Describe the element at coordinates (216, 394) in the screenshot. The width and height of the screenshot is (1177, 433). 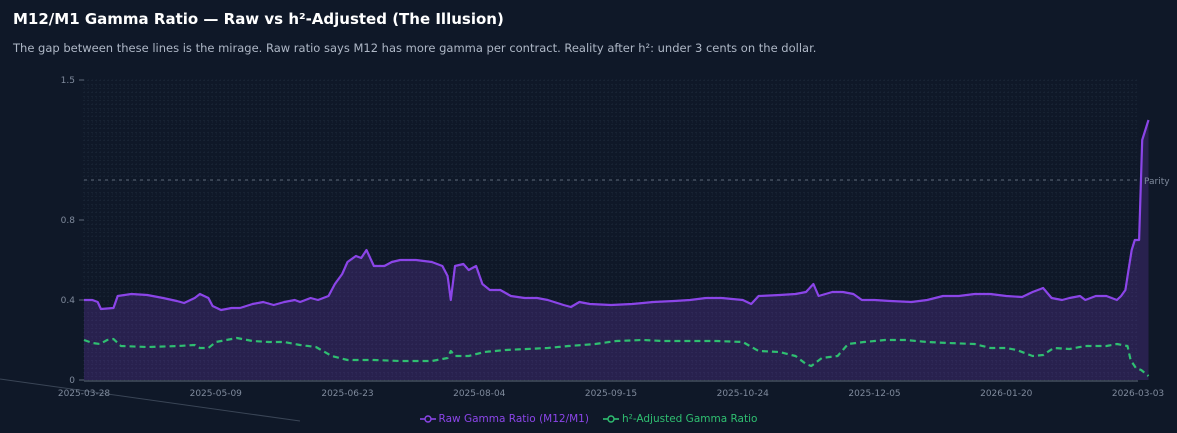
I see `x-tick-label: 2025-05-09` at that location.